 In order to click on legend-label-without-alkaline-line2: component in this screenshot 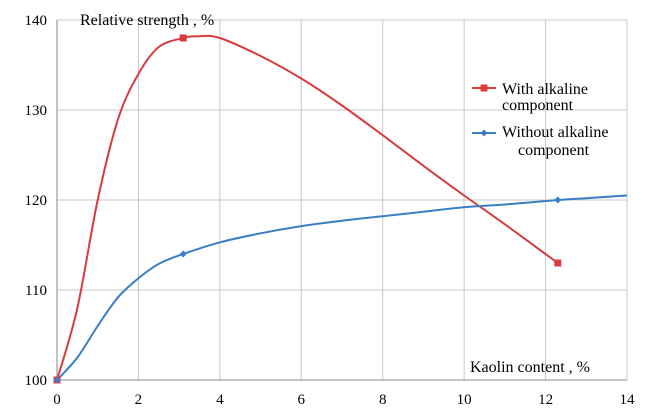, I will do `click(554, 150)`.